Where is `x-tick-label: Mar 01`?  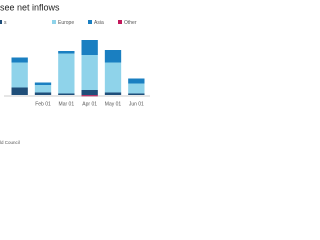
x-tick-label: Mar 01 is located at coordinates (67, 104).